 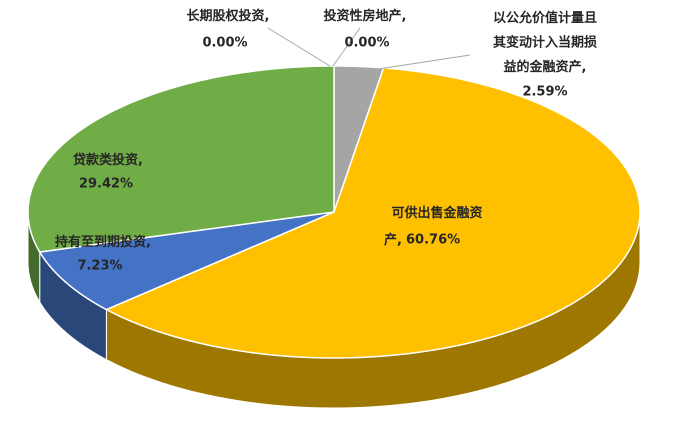 What do you see at coordinates (365, 16) in the screenshot?
I see `slice-label: 投资性房地产,` at bounding box center [365, 16].